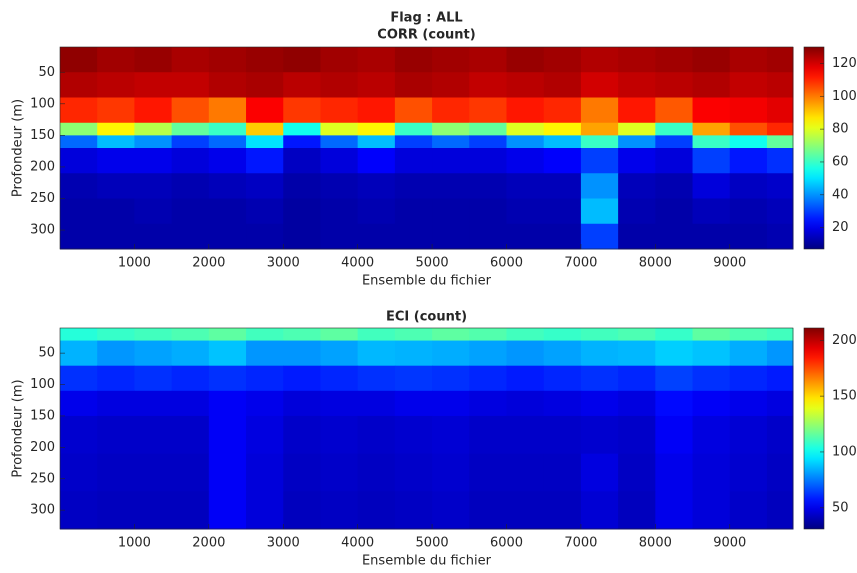 The height and width of the screenshot is (573, 857). I want to click on x-tick-label: 3000, so click(283, 543).